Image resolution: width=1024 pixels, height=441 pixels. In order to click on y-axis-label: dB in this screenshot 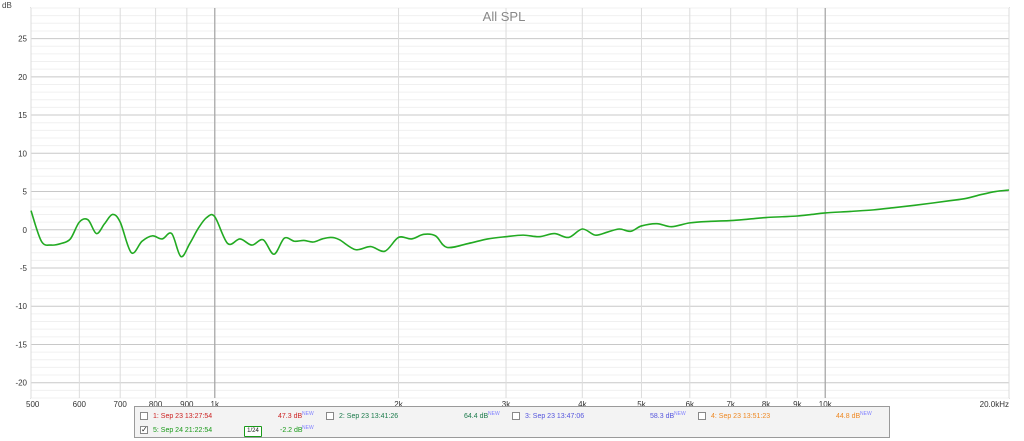, I will do `click(7, 5)`.